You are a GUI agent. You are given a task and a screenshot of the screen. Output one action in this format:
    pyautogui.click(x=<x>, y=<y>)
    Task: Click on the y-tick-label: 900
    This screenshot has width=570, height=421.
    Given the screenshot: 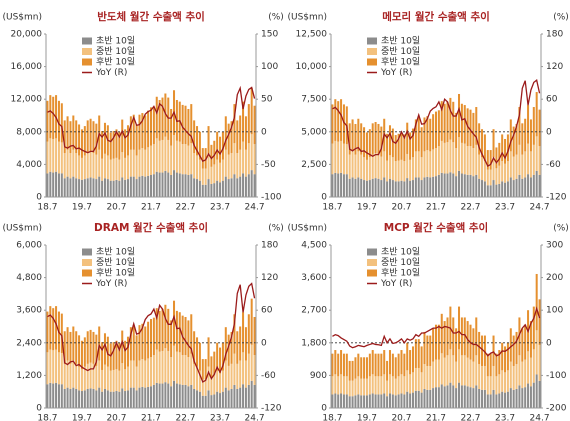 What is the action you would take?
    pyautogui.click(x=318, y=376)
    